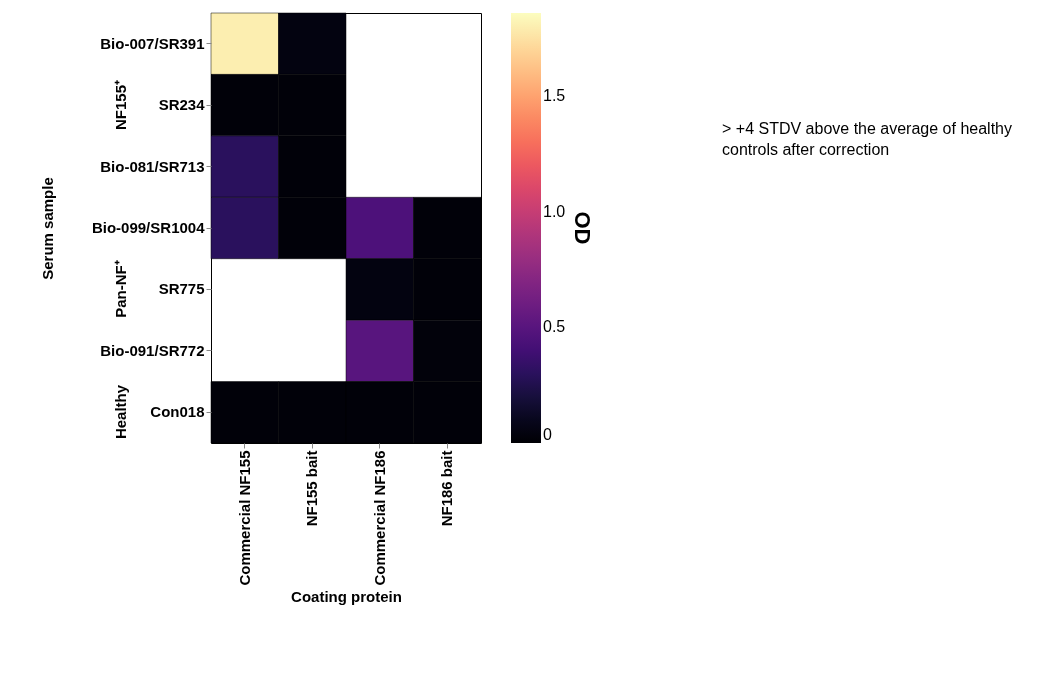  Describe the element at coordinates (554, 96) in the screenshot. I see `color-bar-label: 1.5` at that location.